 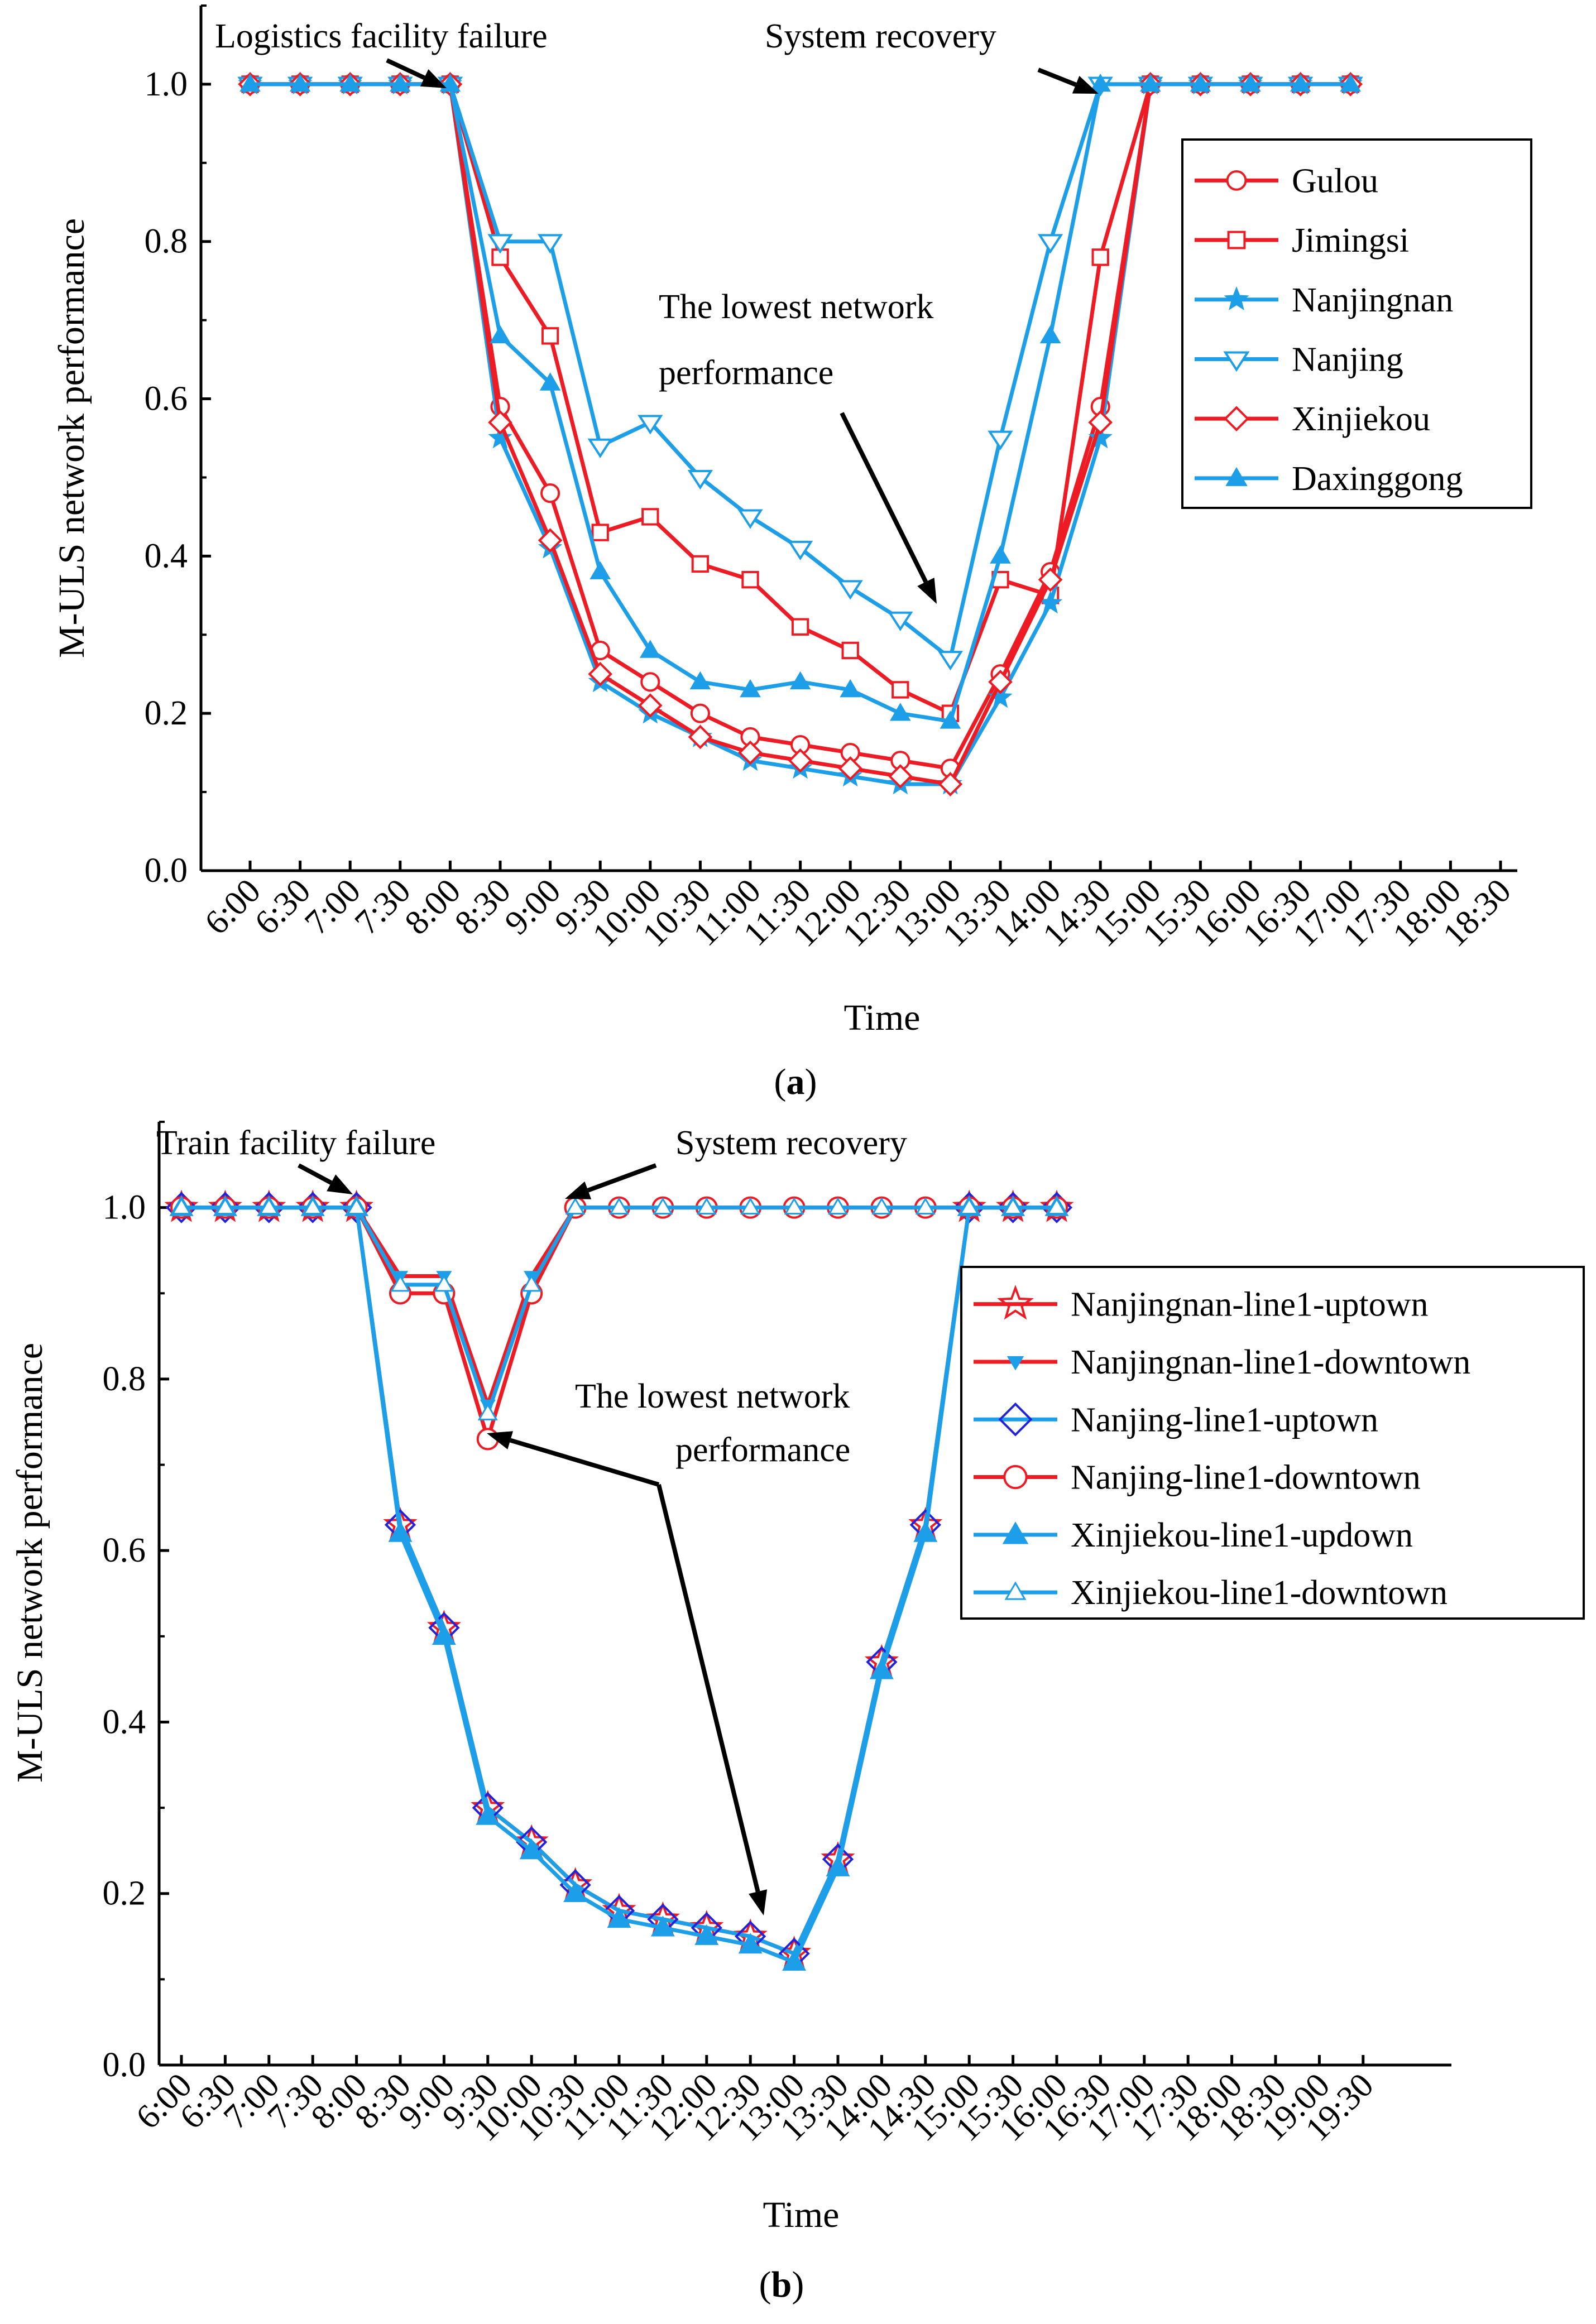 I want to click on legend-item: Nanjing-line1-uptown, so click(x=1176, y=1420).